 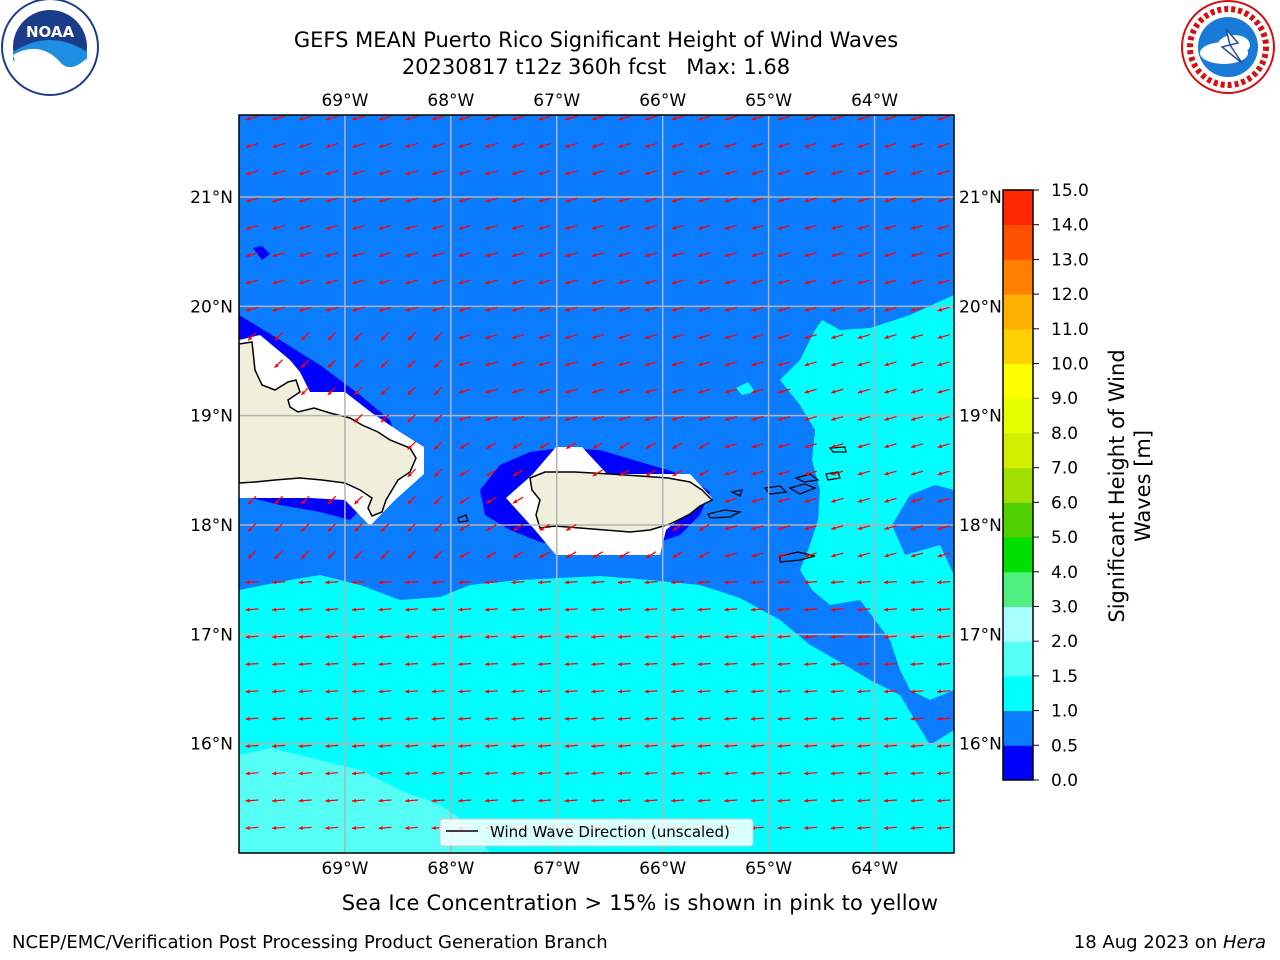 I want to click on colorbar-swatch, so click(x=1018, y=381).